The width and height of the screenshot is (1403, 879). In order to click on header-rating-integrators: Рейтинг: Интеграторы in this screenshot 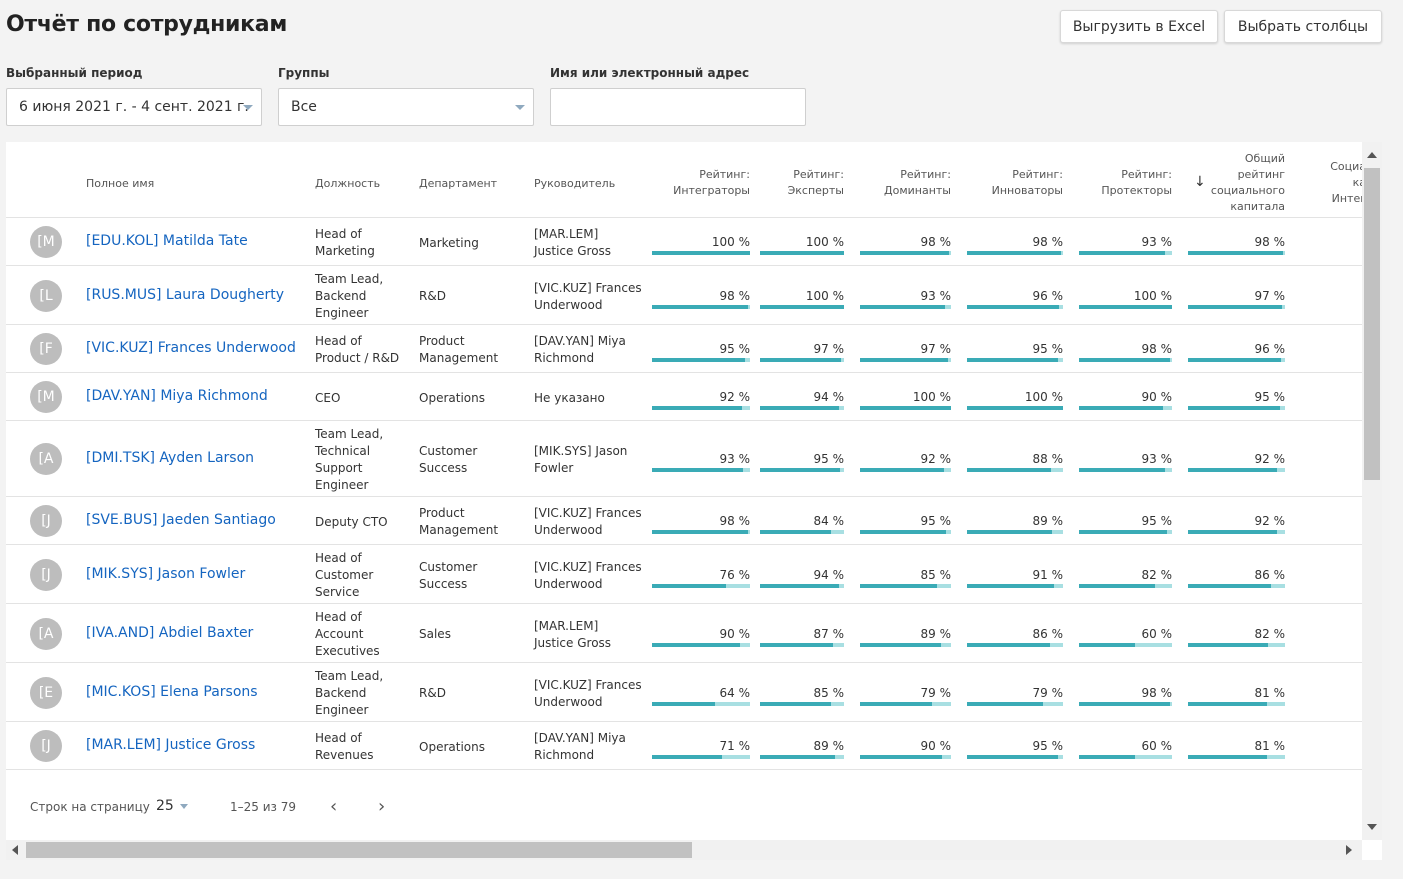, I will do `click(701, 183)`.